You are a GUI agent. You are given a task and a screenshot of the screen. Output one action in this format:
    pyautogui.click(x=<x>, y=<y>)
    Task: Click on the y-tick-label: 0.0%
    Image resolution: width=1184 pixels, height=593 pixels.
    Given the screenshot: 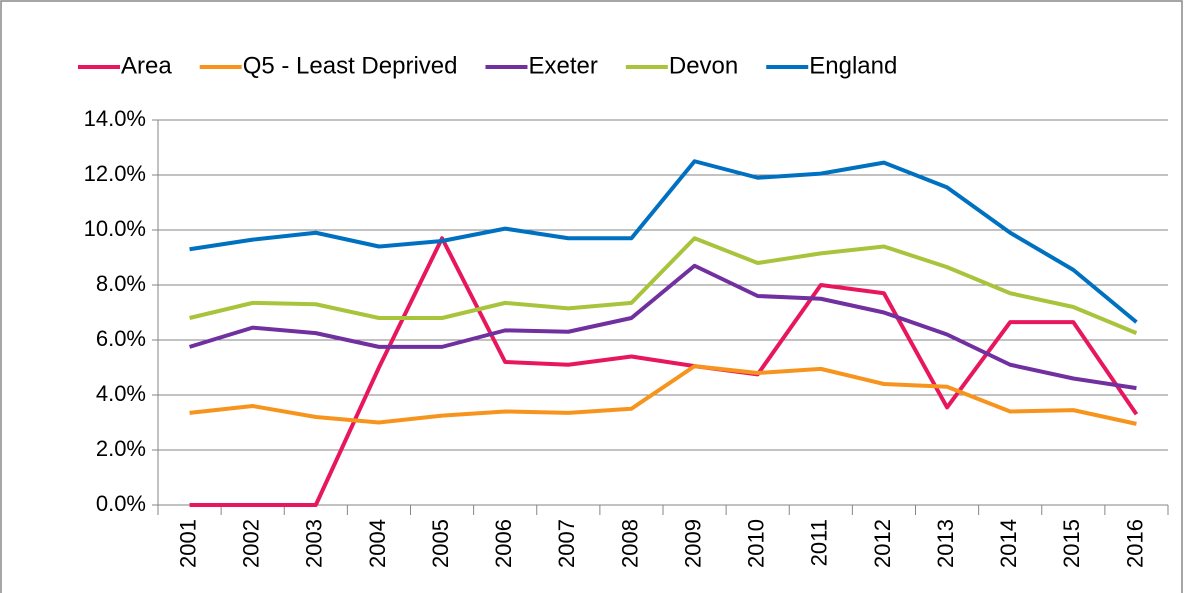 What is the action you would take?
    pyautogui.click(x=121, y=503)
    